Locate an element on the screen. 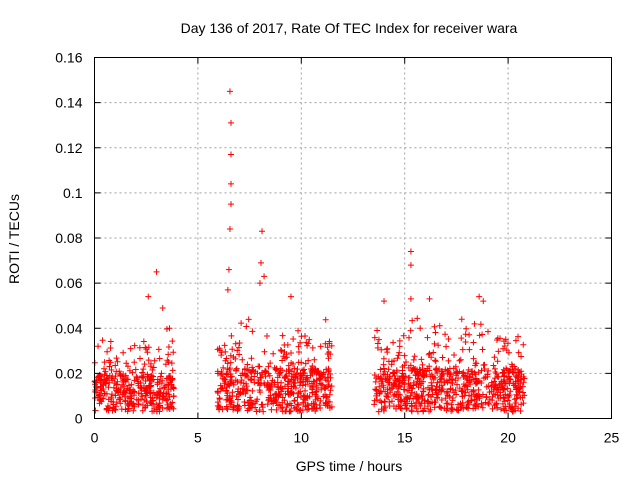 The height and width of the screenshot is (480, 640). y-tick-label: 0 is located at coordinates (79, 419).